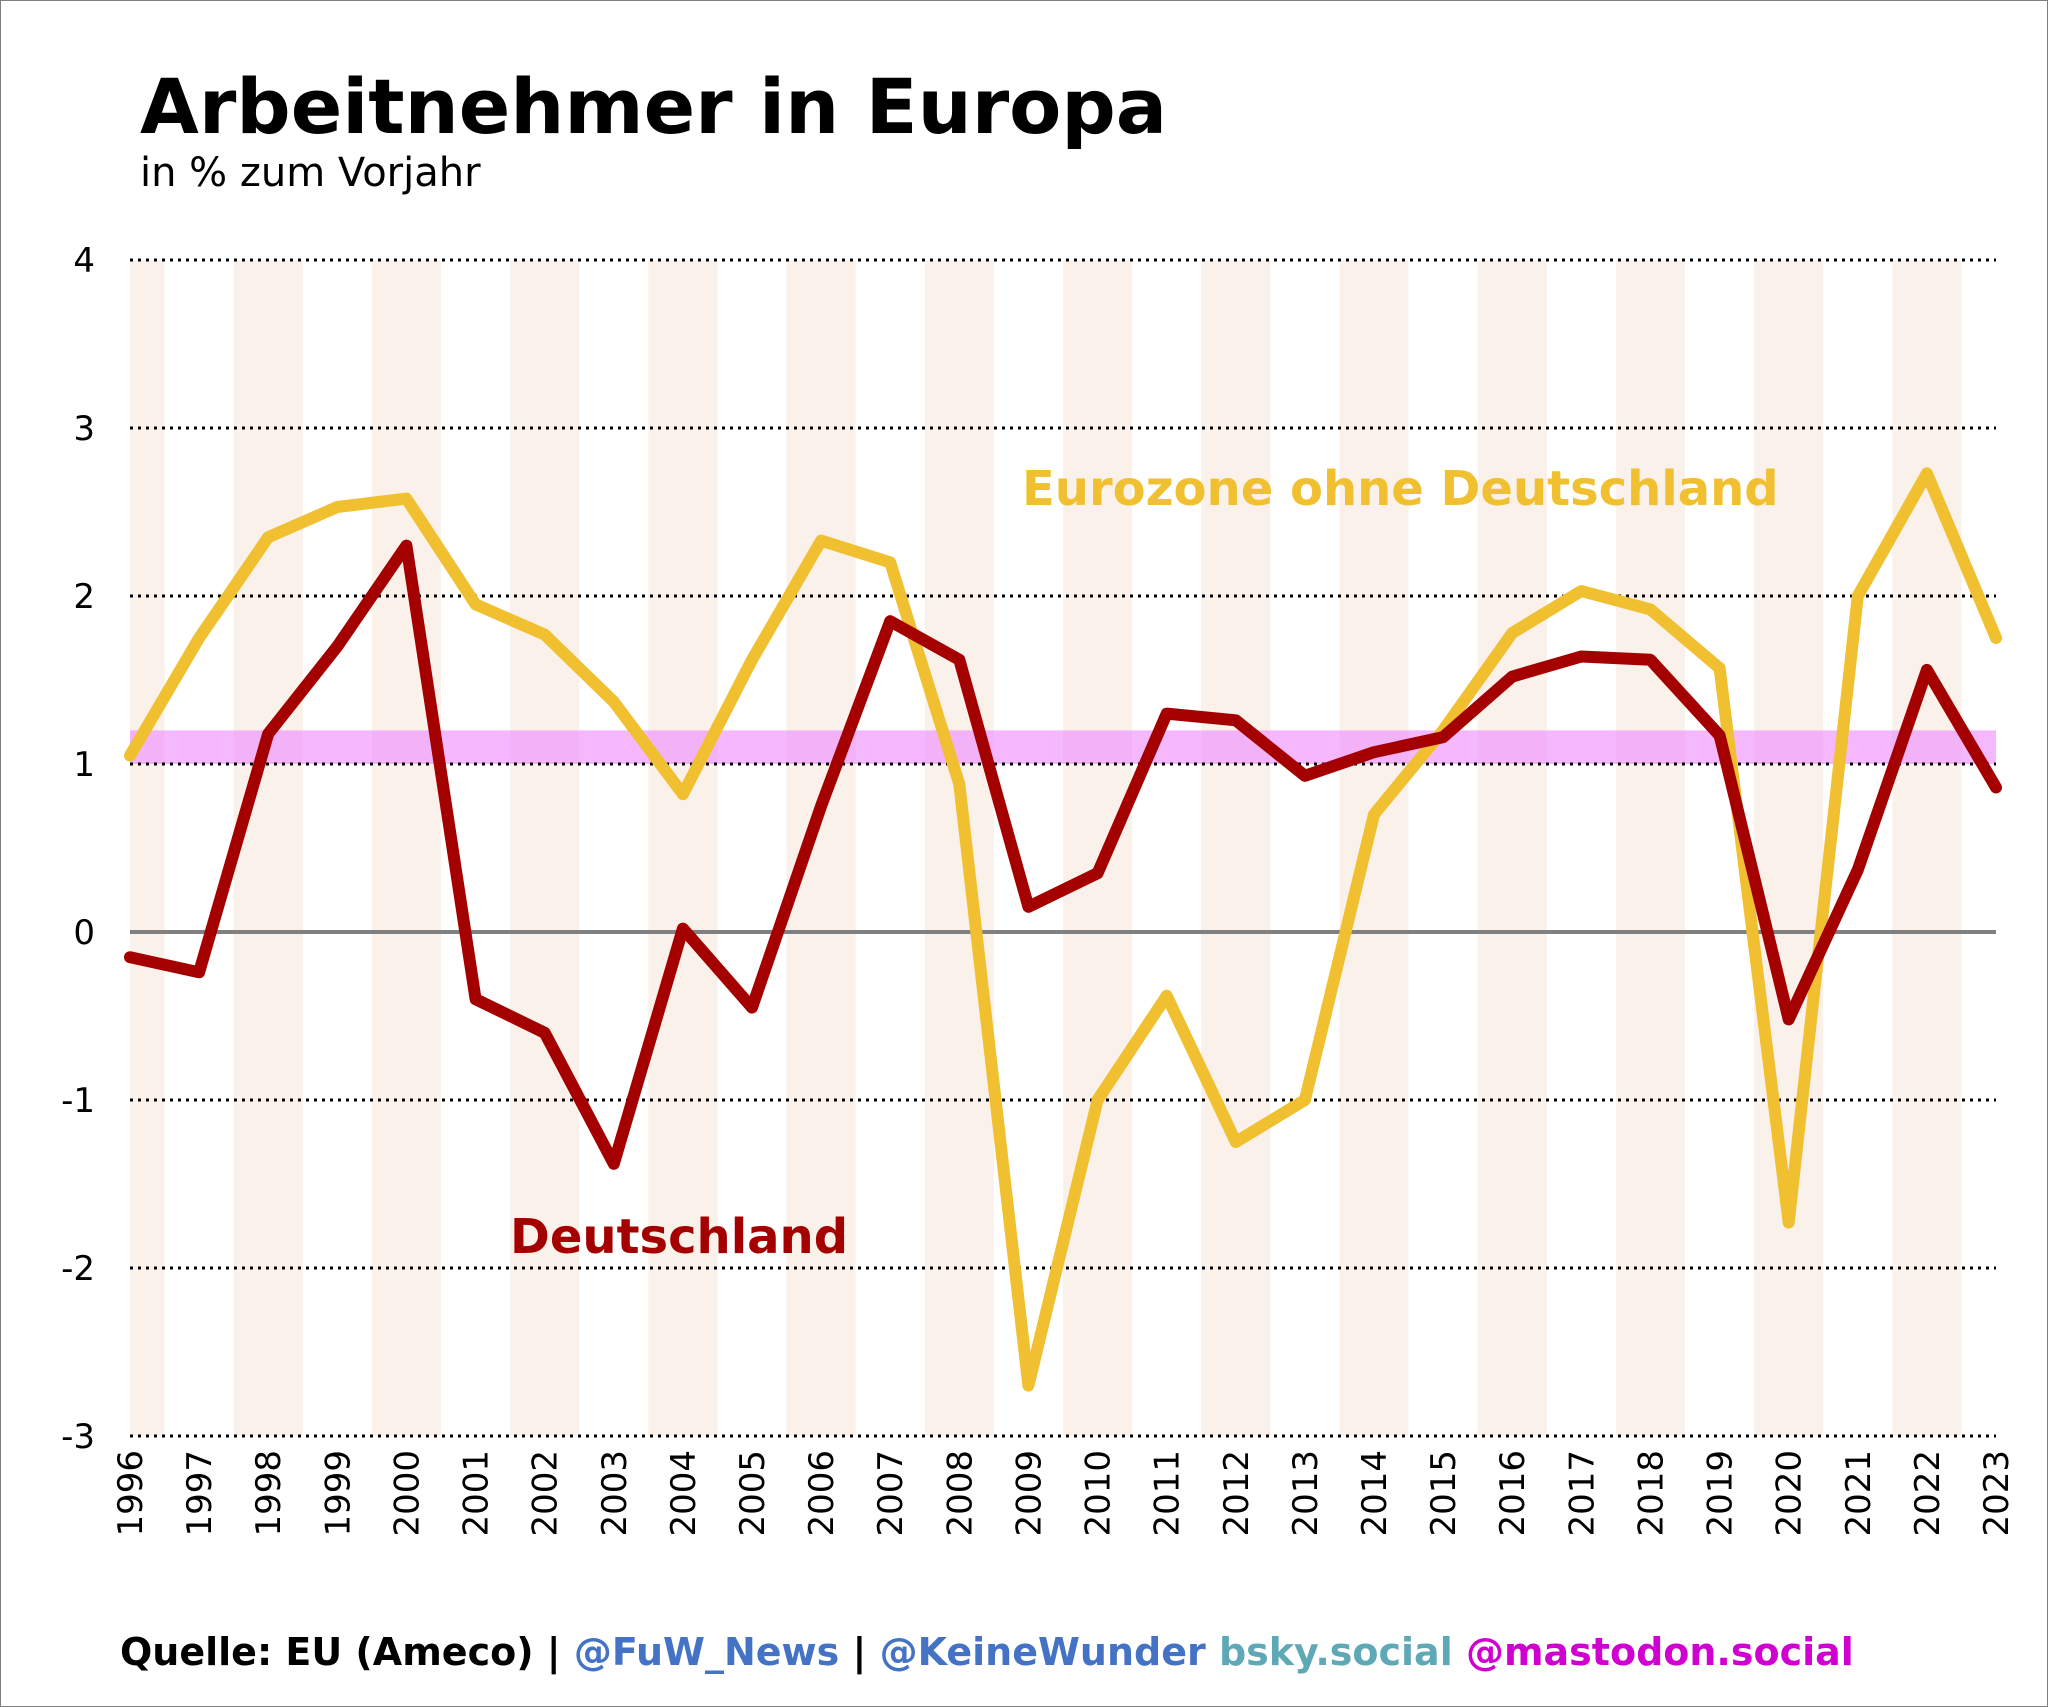 This screenshot has height=1707, width=2048. I want to click on stripe-2016, so click(1512, 848).